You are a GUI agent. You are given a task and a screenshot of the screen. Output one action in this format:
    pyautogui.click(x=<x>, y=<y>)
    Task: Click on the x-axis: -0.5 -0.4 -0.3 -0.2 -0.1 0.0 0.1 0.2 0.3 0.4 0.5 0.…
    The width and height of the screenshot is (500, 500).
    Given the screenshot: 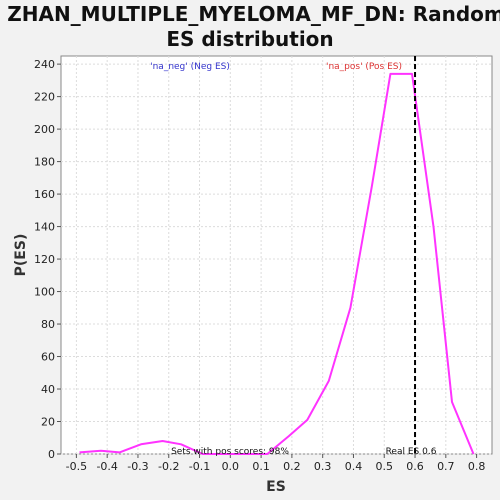 What is the action you would take?
    pyautogui.click(x=276, y=463)
    